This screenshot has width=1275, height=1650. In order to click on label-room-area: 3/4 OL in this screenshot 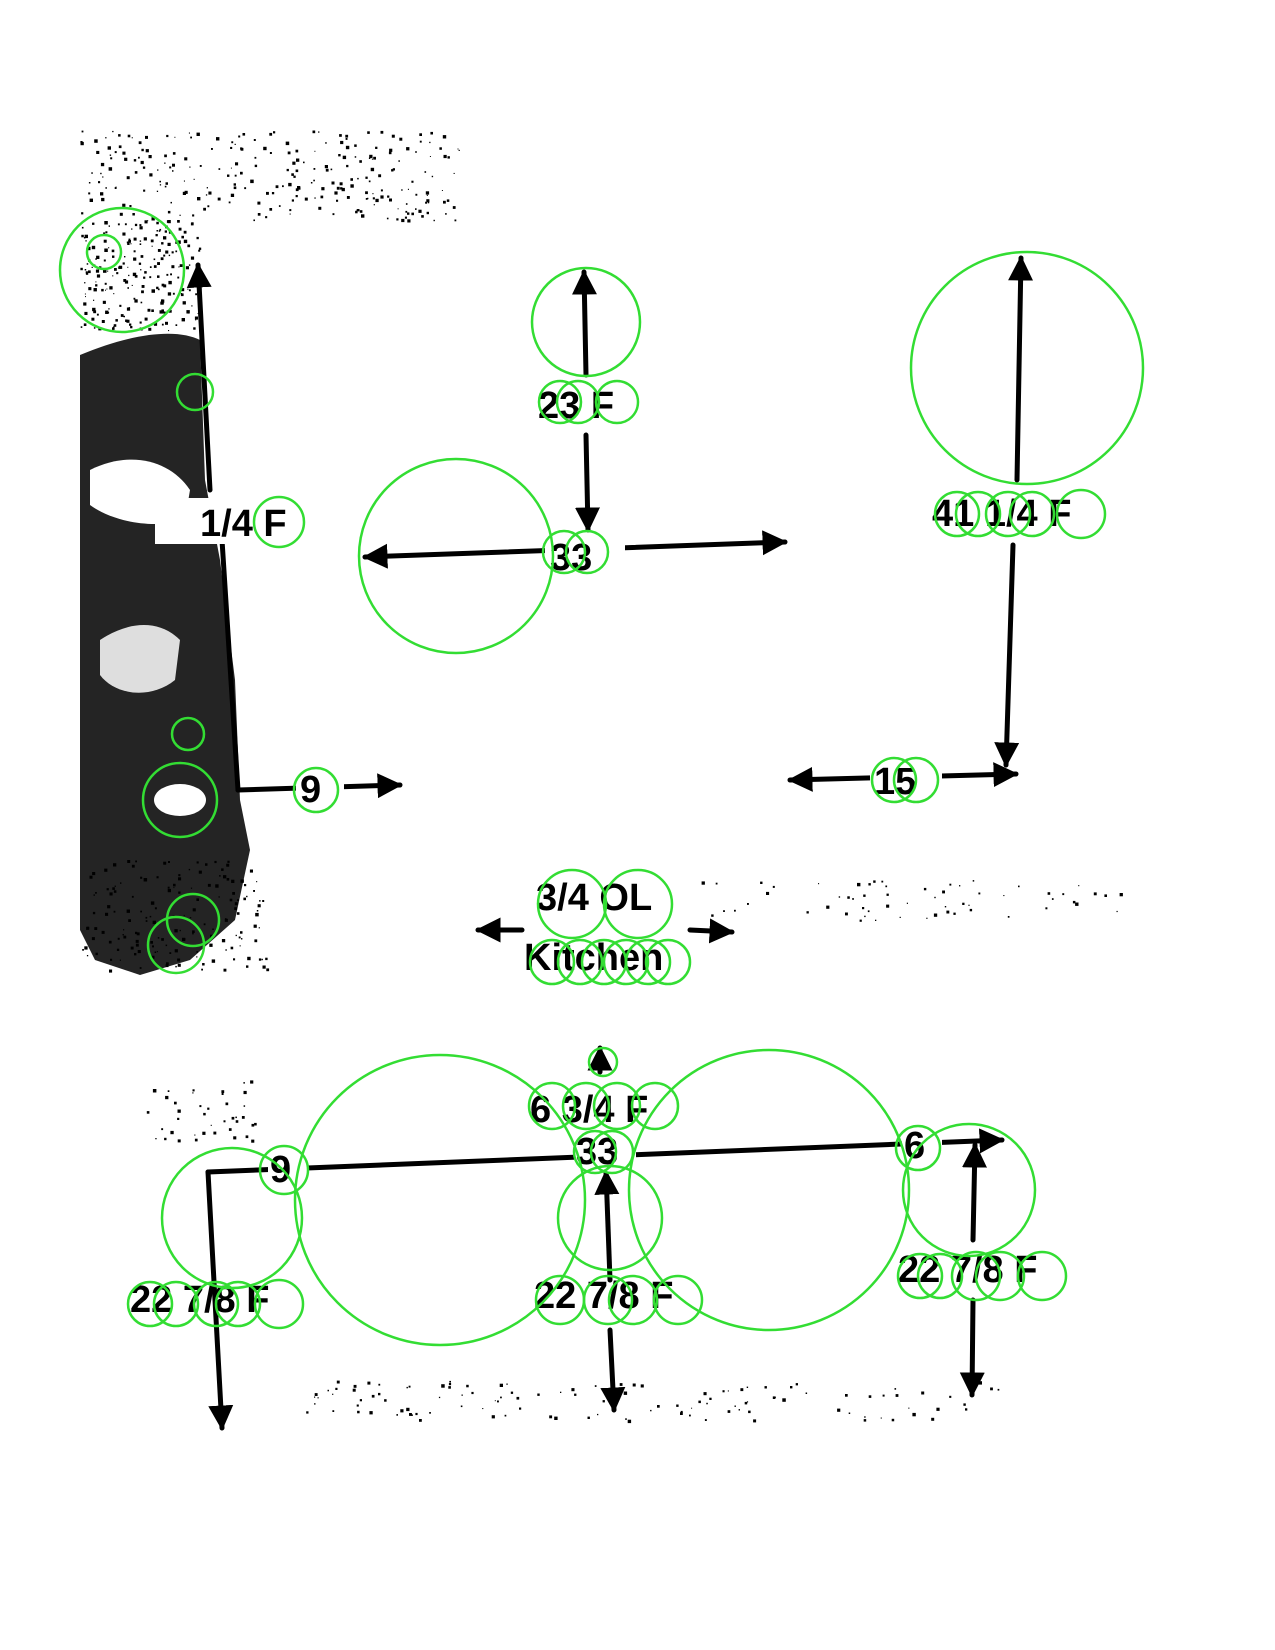, I will do `click(594, 898)`.